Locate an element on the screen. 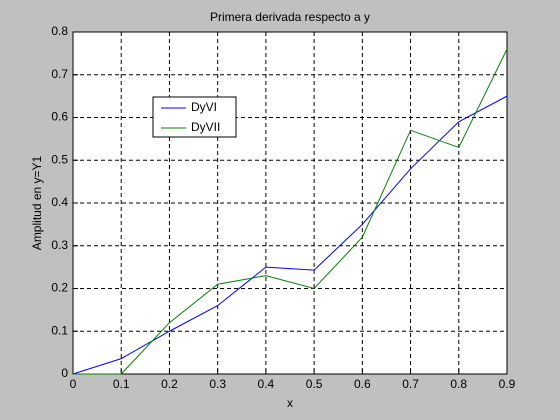 The image size is (560, 420). y-tick-label: 0.3 is located at coordinates (59, 245).